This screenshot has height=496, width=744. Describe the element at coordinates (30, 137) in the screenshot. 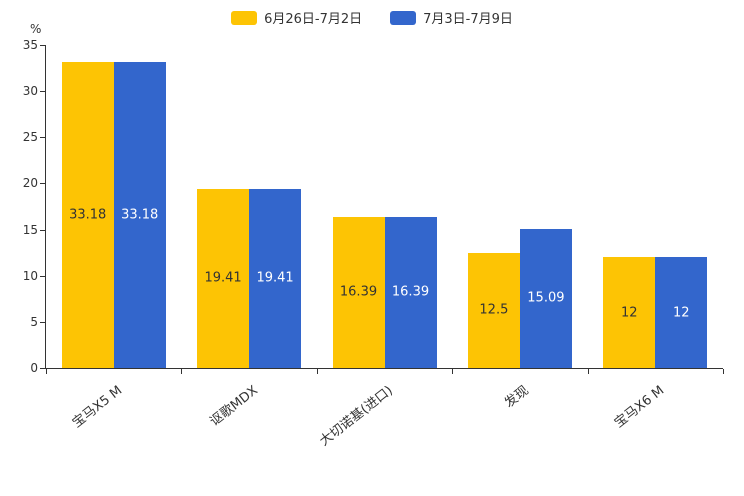

I see `y-tick-label: 25` at that location.